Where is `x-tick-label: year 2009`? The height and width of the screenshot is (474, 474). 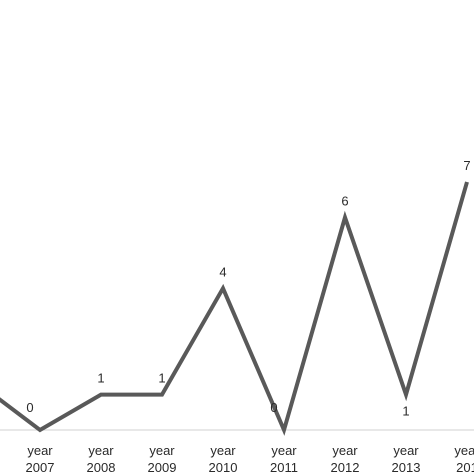
x-tick-label: year 2009 is located at coordinates (162, 458).